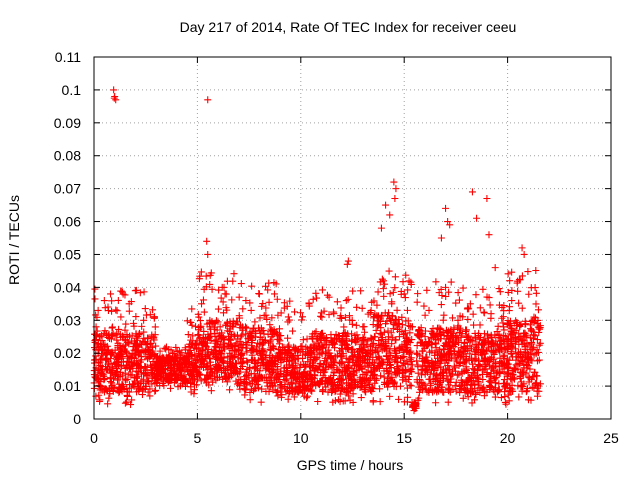 This screenshot has width=640, height=480. I want to click on y-tick-label: 0.1, so click(72, 90).